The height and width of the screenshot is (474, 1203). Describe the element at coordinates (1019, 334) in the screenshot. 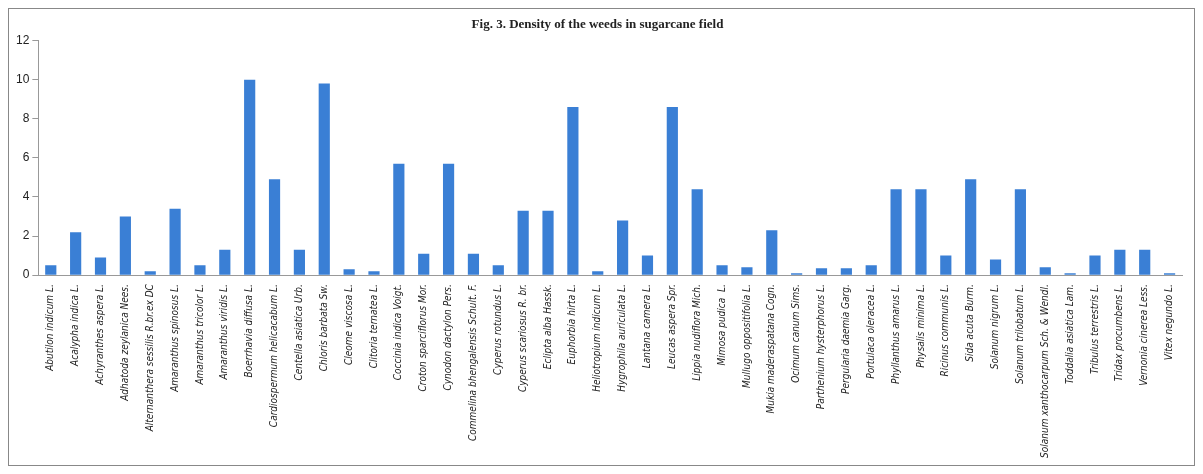

I see `x-tick-label: Solanum trilobatum L.` at that location.